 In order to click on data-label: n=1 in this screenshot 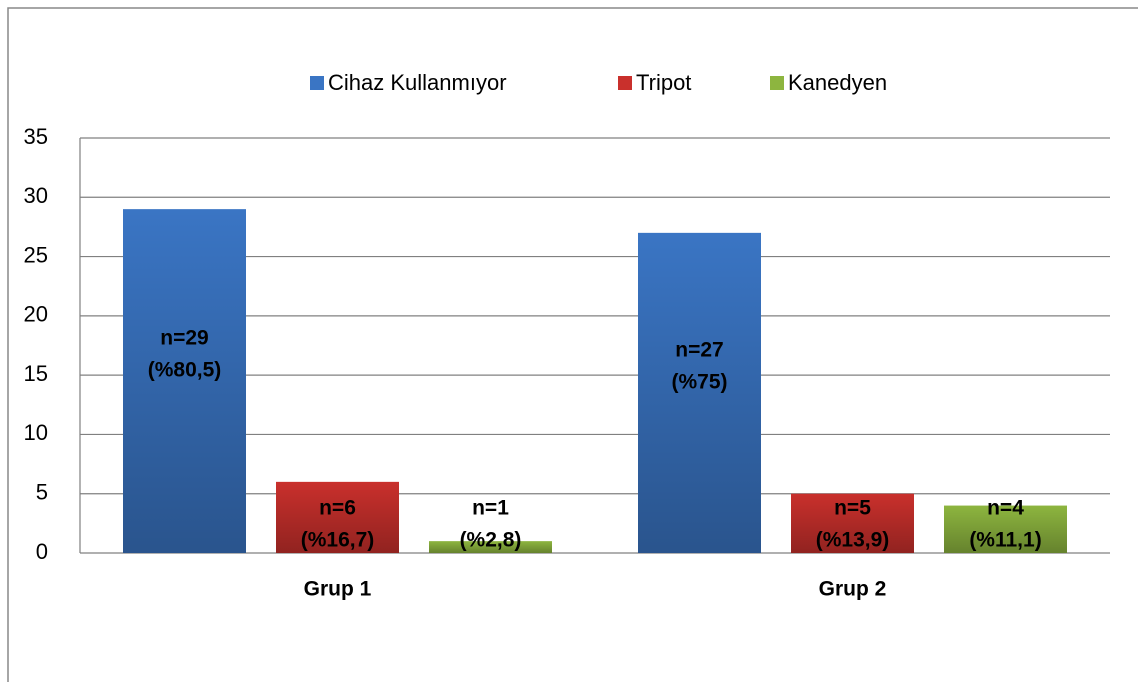, I will do `click(490, 508)`.